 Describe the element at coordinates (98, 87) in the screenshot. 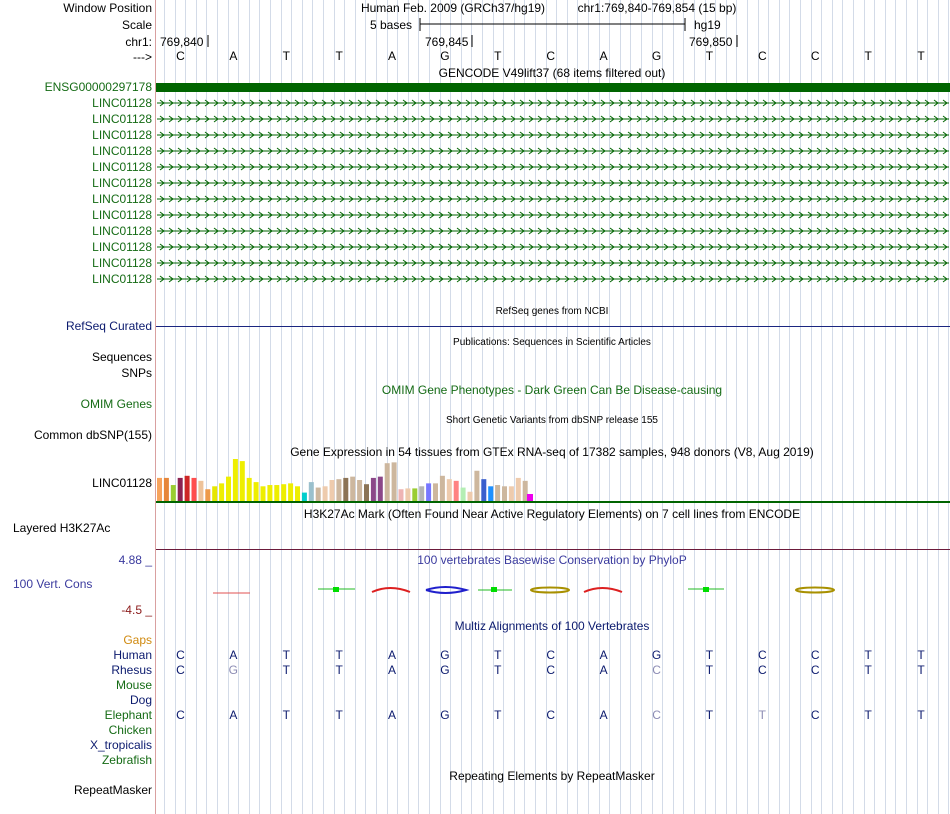

I see `label-gencode-gene: ENSG00000297178` at that location.